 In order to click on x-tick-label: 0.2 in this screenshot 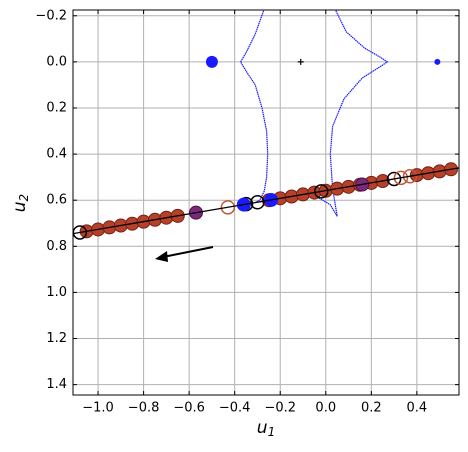, I will do `click(371, 408)`.